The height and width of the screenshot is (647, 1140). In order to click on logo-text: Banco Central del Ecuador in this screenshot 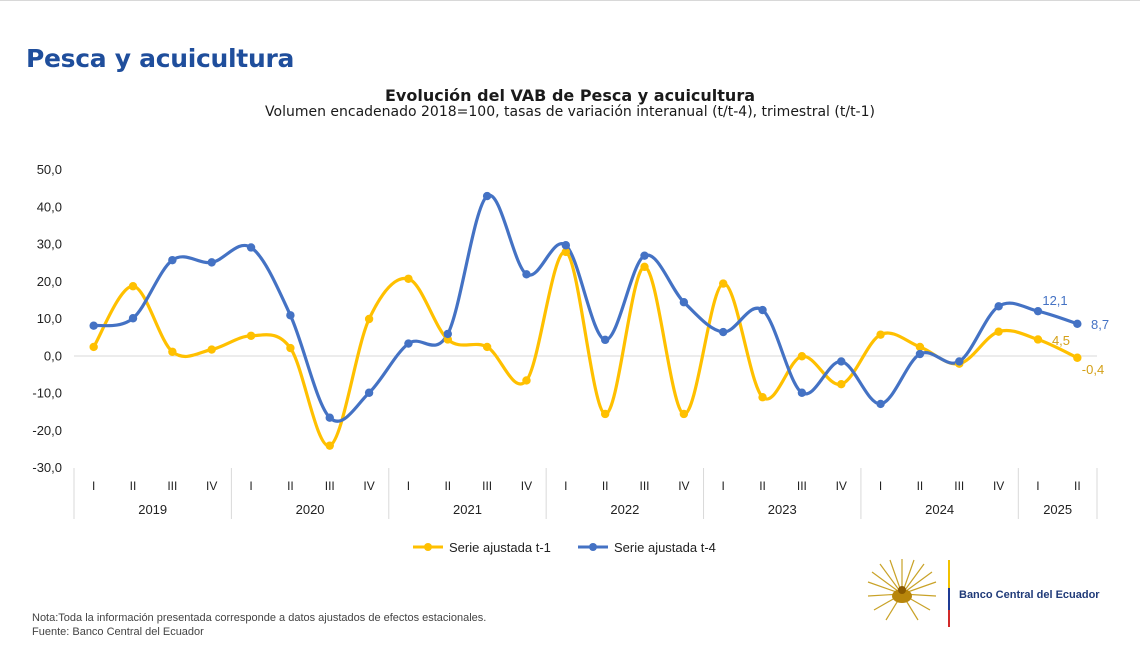, I will do `click(1029, 595)`.